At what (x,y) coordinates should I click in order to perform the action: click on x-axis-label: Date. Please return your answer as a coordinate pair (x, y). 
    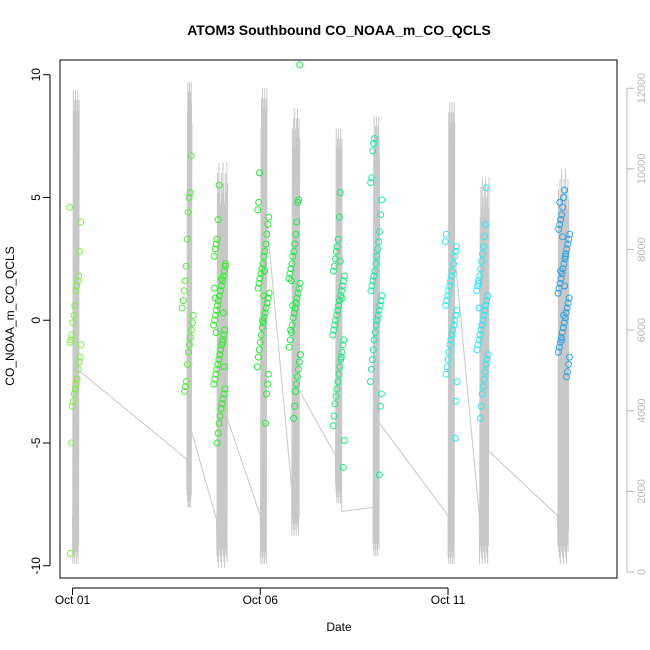
    Looking at the image, I should click on (339, 627).